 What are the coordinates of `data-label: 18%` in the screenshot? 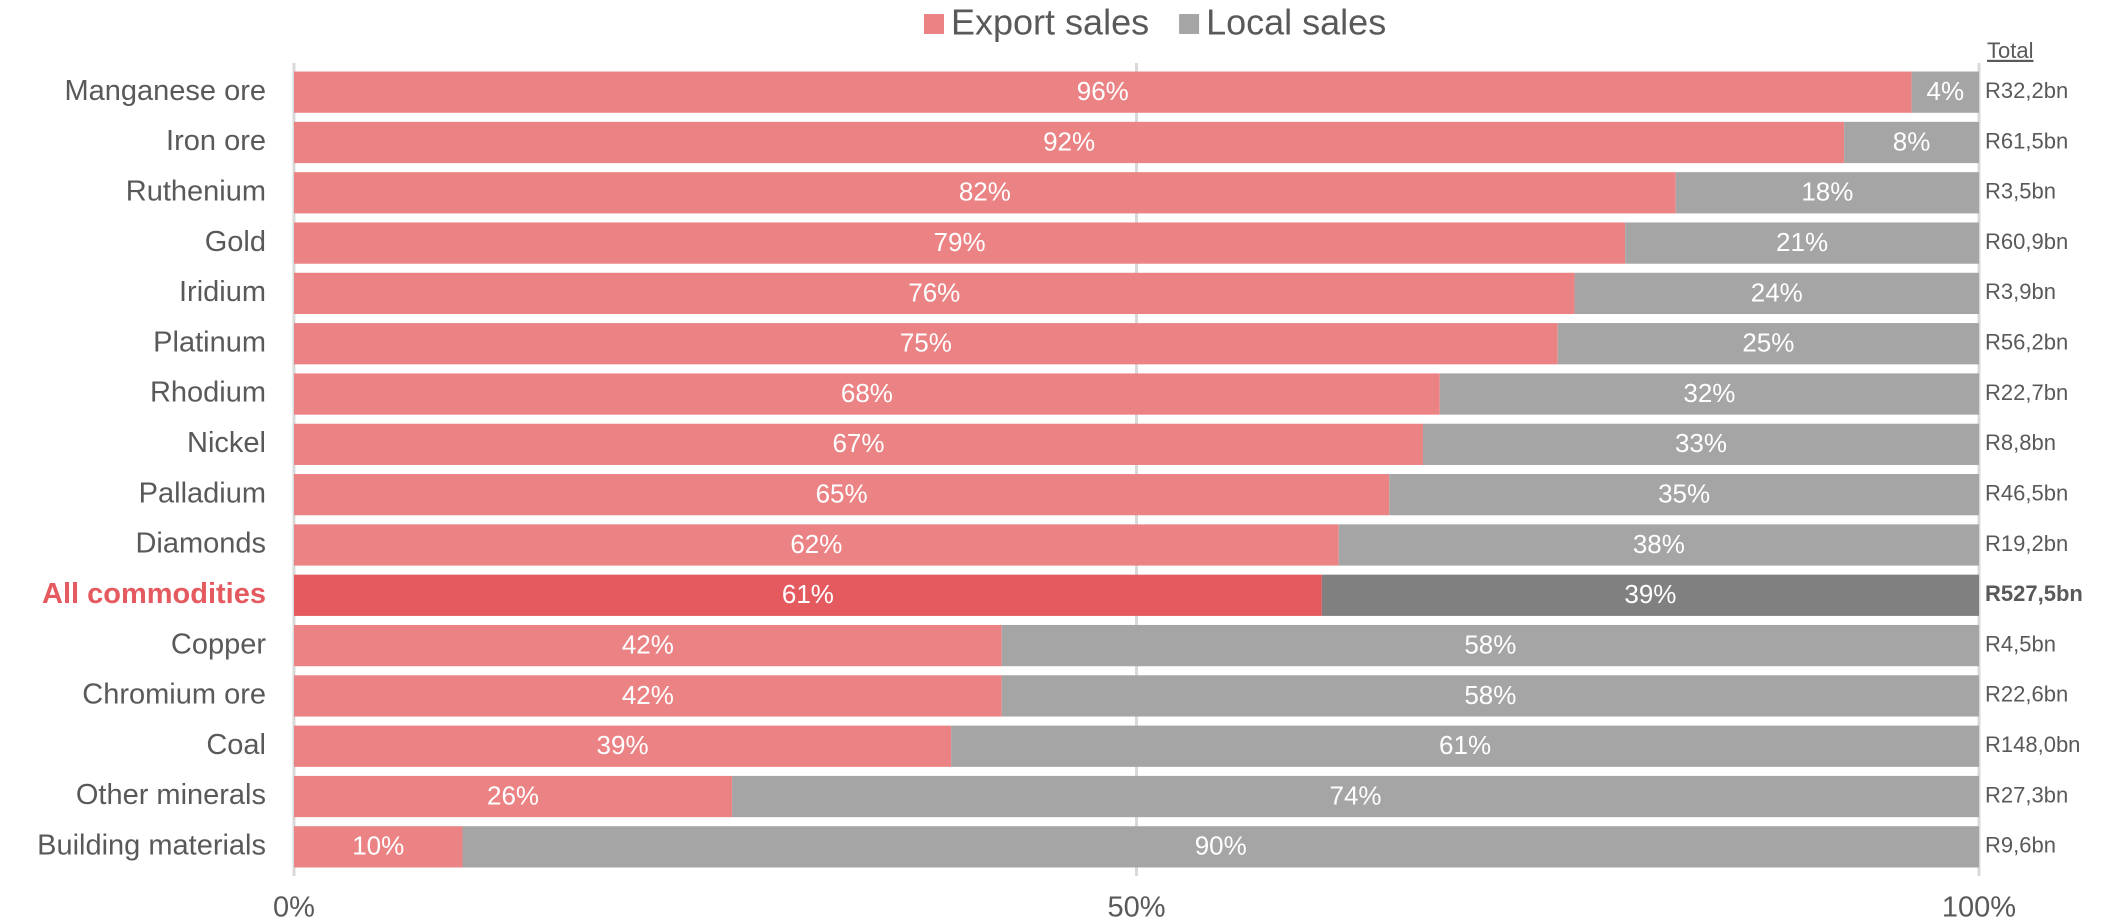 It's located at (1827, 192).